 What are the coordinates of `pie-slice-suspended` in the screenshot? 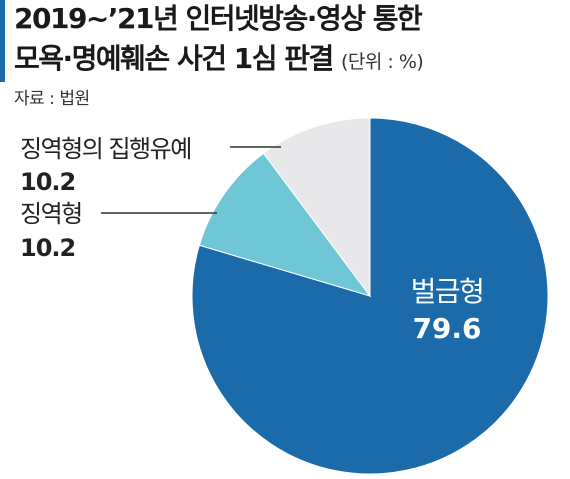 It's located at (316, 207).